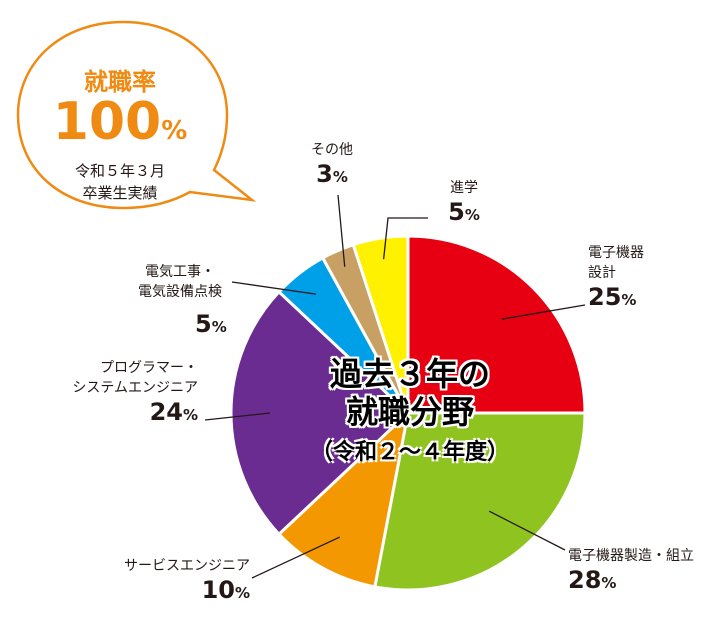 Image resolution: width=712 pixels, height=622 pixels. Describe the element at coordinates (219, 327) in the screenshot. I see `slice-value-electrical-unit: %` at that location.